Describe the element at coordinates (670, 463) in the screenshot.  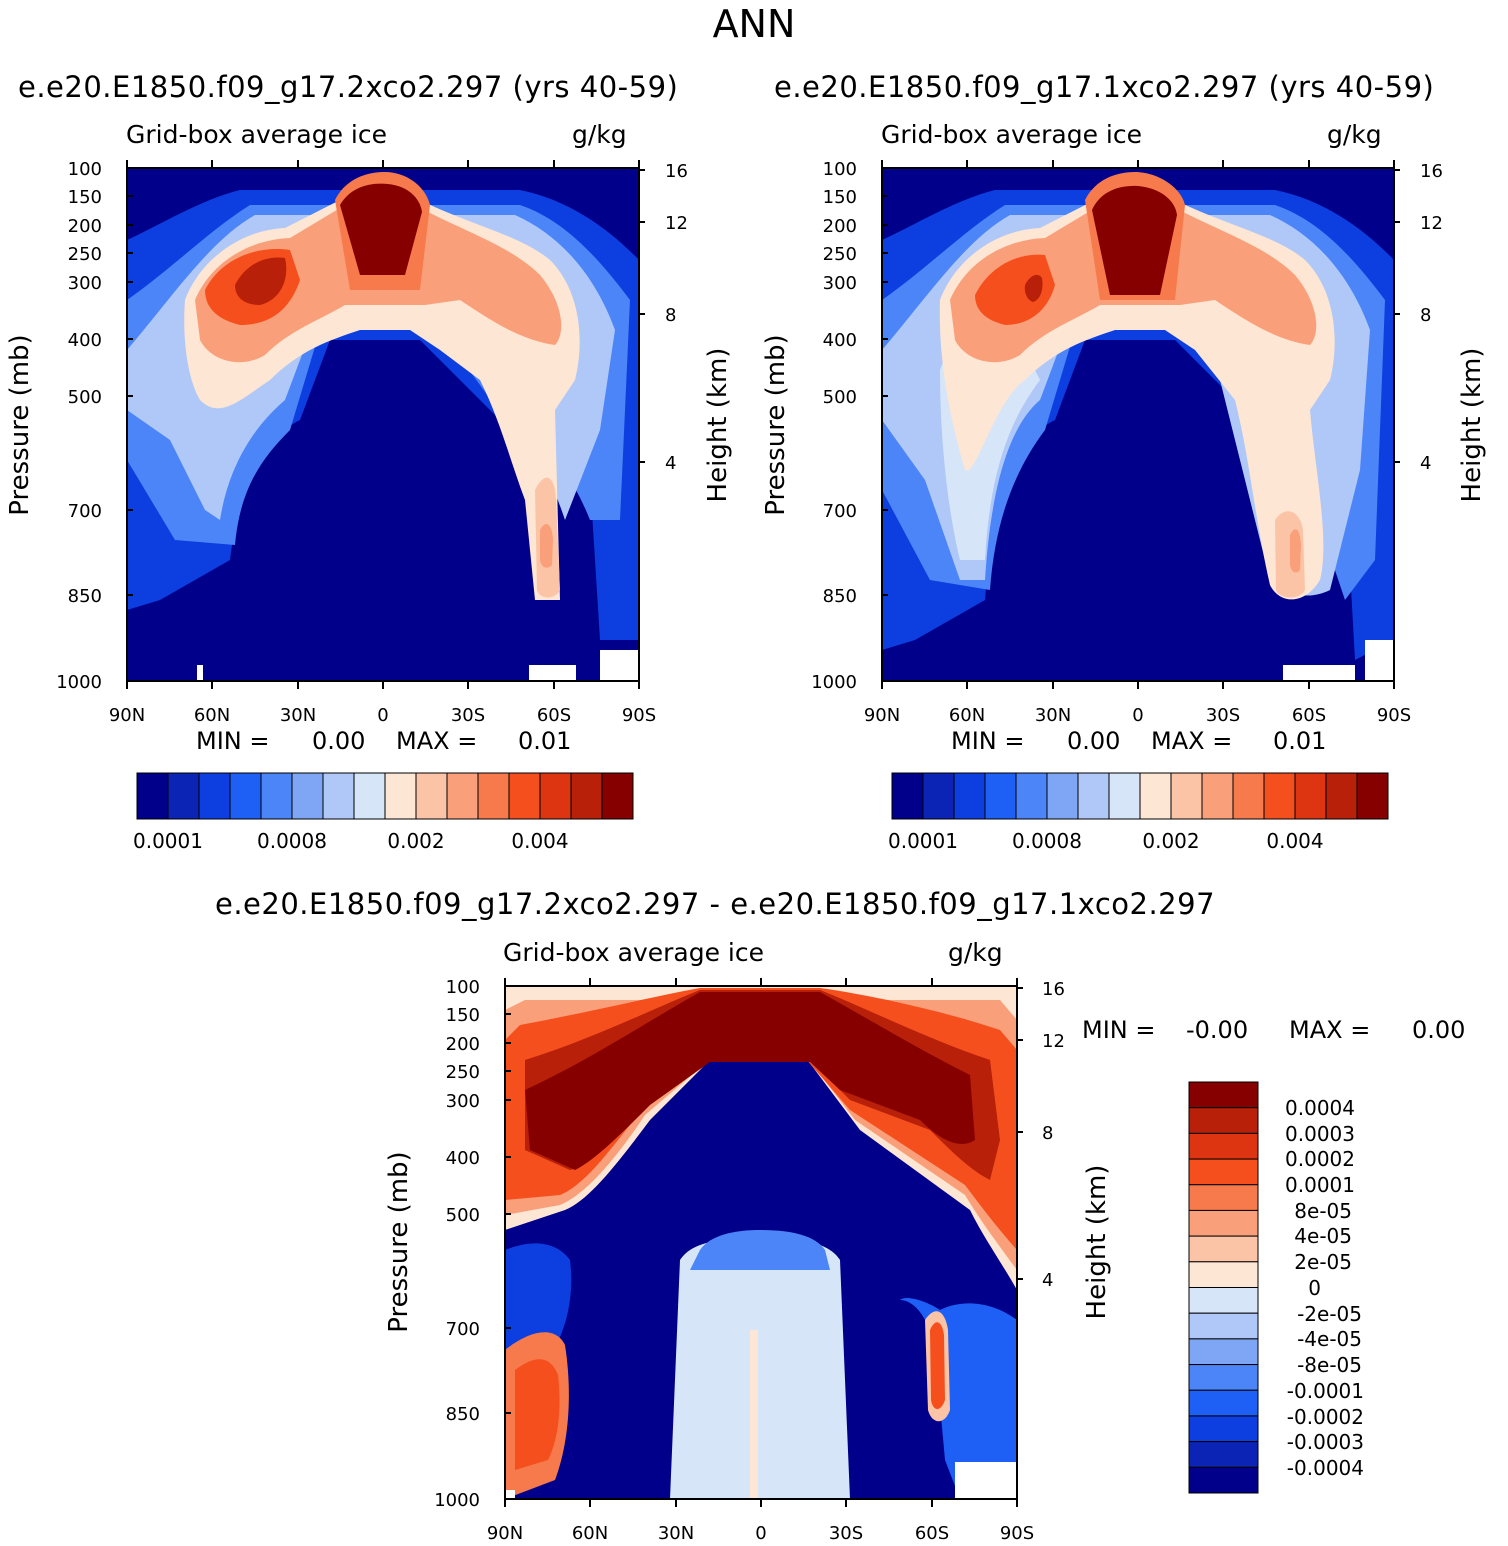
I see `panel1-htick-4: 4` at that location.